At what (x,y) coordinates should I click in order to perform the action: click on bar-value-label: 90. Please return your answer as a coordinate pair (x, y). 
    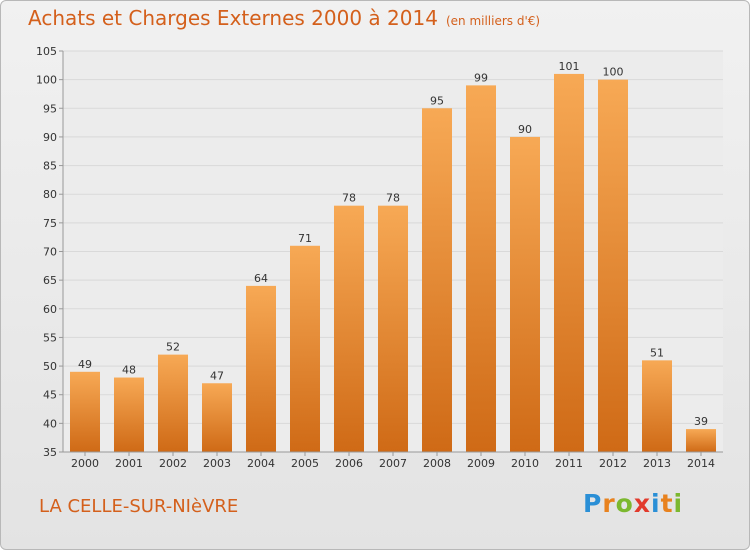
    Looking at the image, I should click on (525, 129).